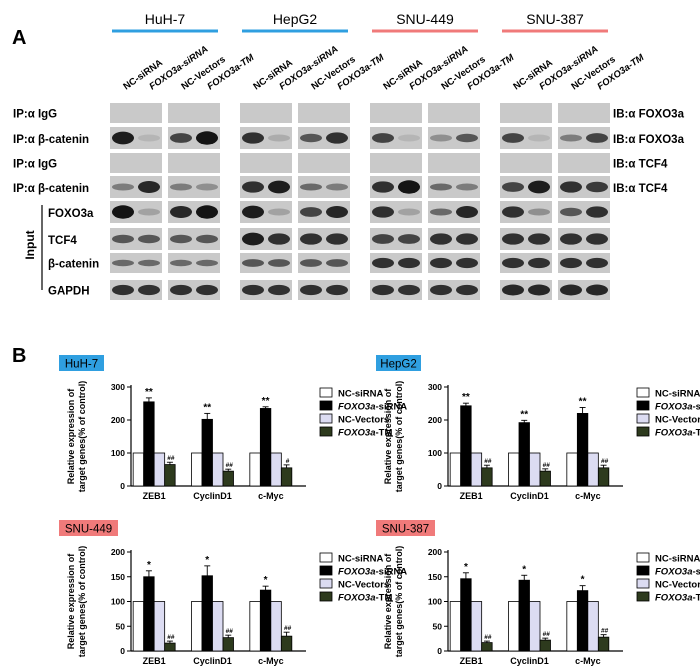 This screenshot has height=670, width=700. Describe the element at coordinates (555, 19) in the screenshot. I see `cell-line-title: SNU-387` at that location.